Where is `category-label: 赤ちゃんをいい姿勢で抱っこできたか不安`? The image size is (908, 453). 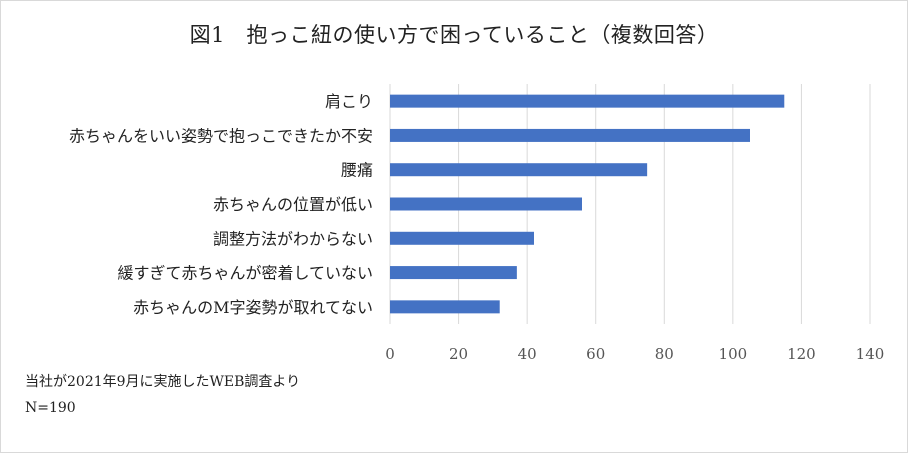
category-label: 赤ちゃんをいい姿勢で抱っこできたか不安 is located at coordinates (221, 135).